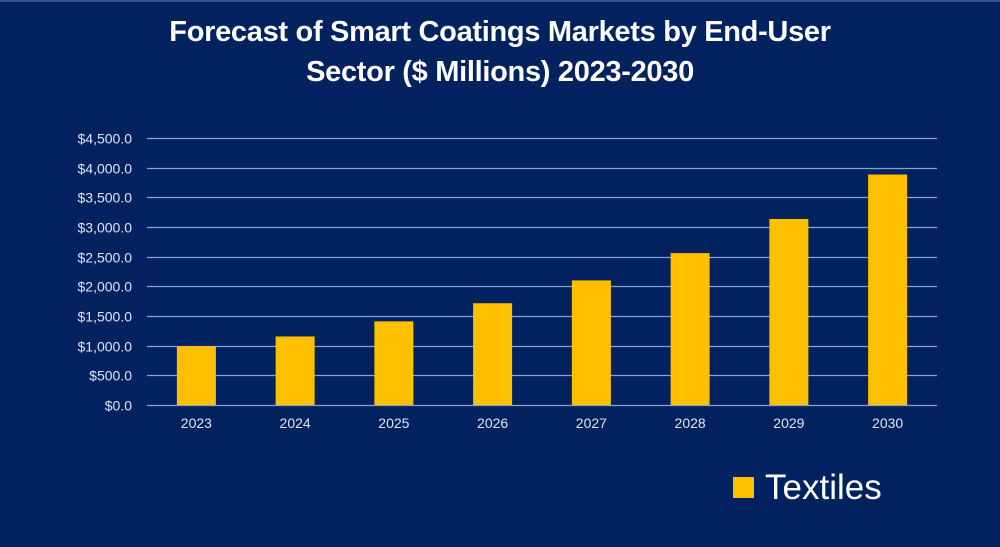  What do you see at coordinates (493, 354) in the screenshot?
I see `bar-2026` at bounding box center [493, 354].